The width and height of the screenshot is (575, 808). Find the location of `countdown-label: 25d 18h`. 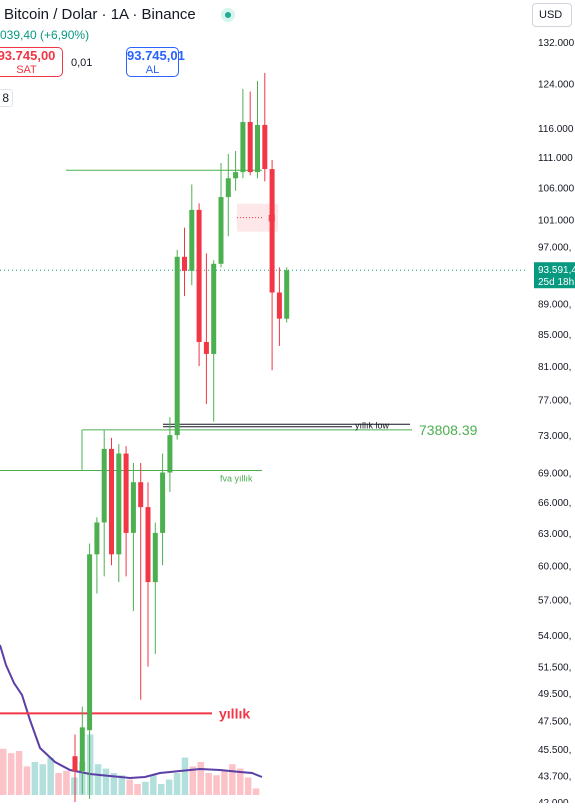

countdown-label: 25d 18h is located at coordinates (556, 282).